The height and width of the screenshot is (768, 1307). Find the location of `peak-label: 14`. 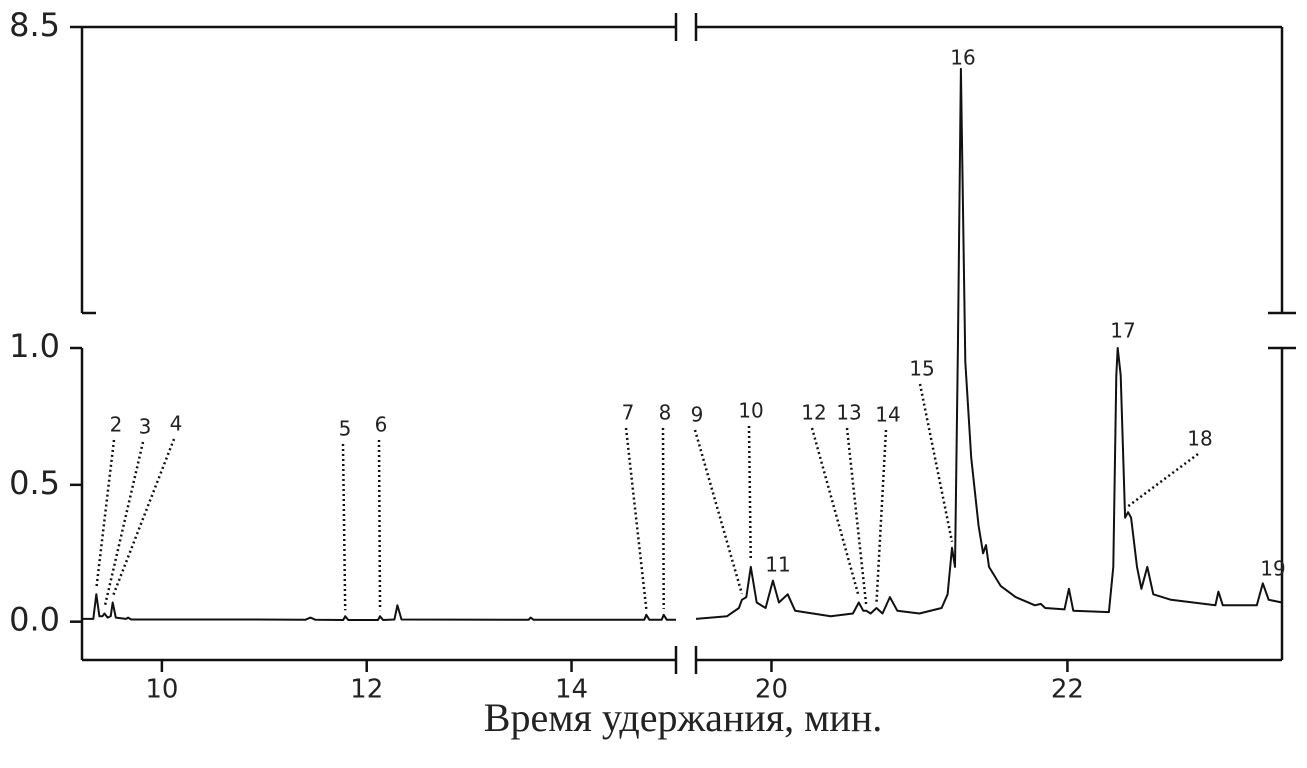

peak-label: 14 is located at coordinates (887, 415).